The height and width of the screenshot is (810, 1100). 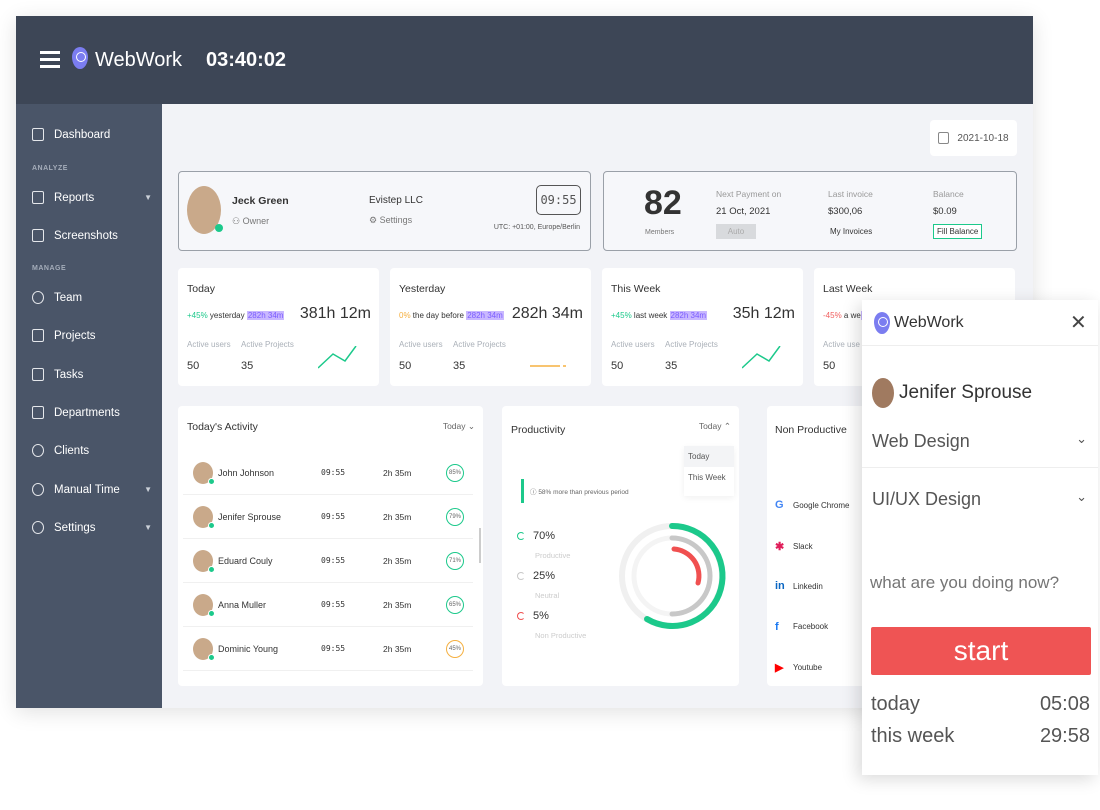 What do you see at coordinates (87, 489) in the screenshot?
I see `label: Manual Time` at bounding box center [87, 489].